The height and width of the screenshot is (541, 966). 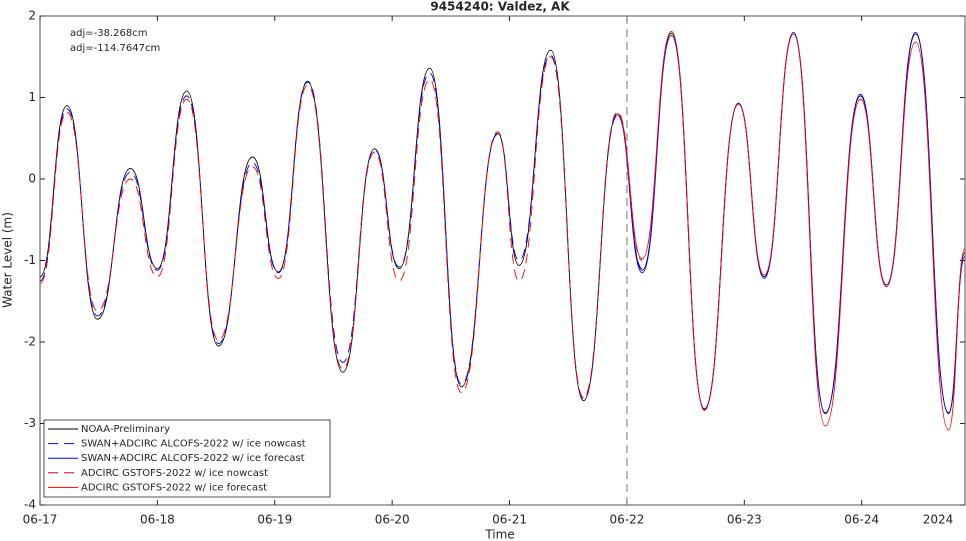 What do you see at coordinates (174, 473) in the screenshot?
I see `legend-label: ADCIRC GSTOFS-2022 w/ ice nowcast` at bounding box center [174, 473].